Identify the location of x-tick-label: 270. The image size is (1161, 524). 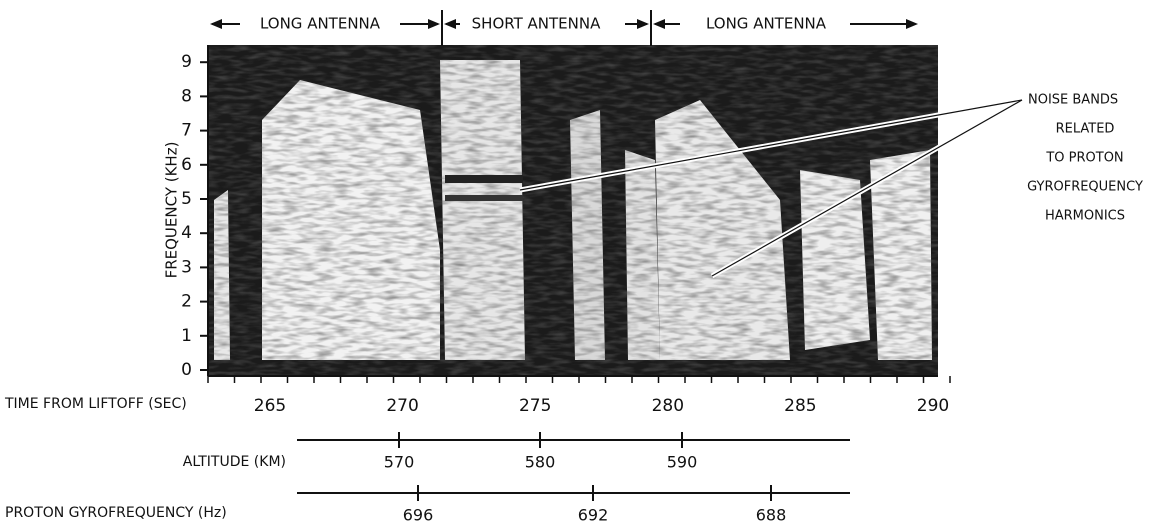
(402, 406).